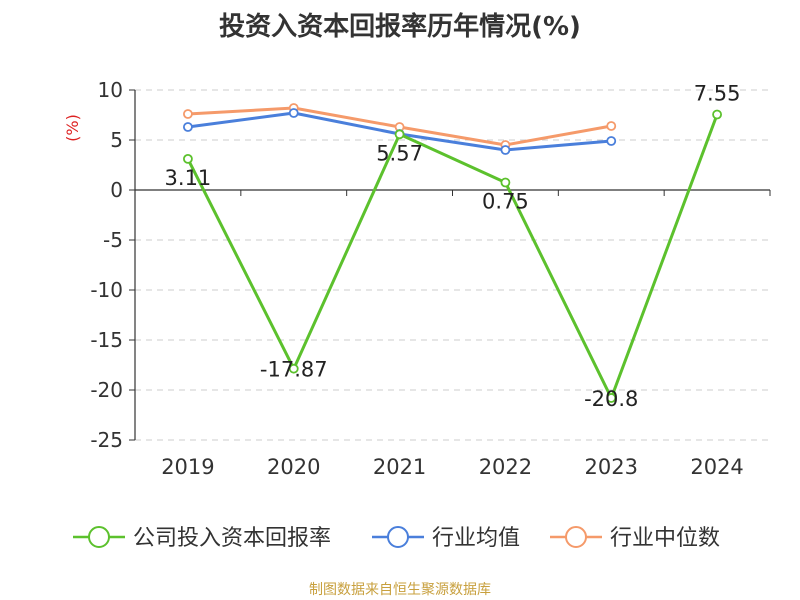 The height and width of the screenshot is (600, 800). What do you see at coordinates (399, 153) in the screenshot?
I see `data-label: 5.57` at bounding box center [399, 153].